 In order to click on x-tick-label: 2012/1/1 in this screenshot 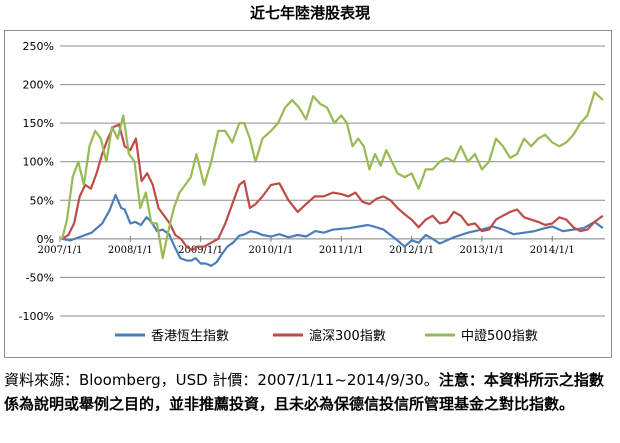, I will do `click(411, 250)`.